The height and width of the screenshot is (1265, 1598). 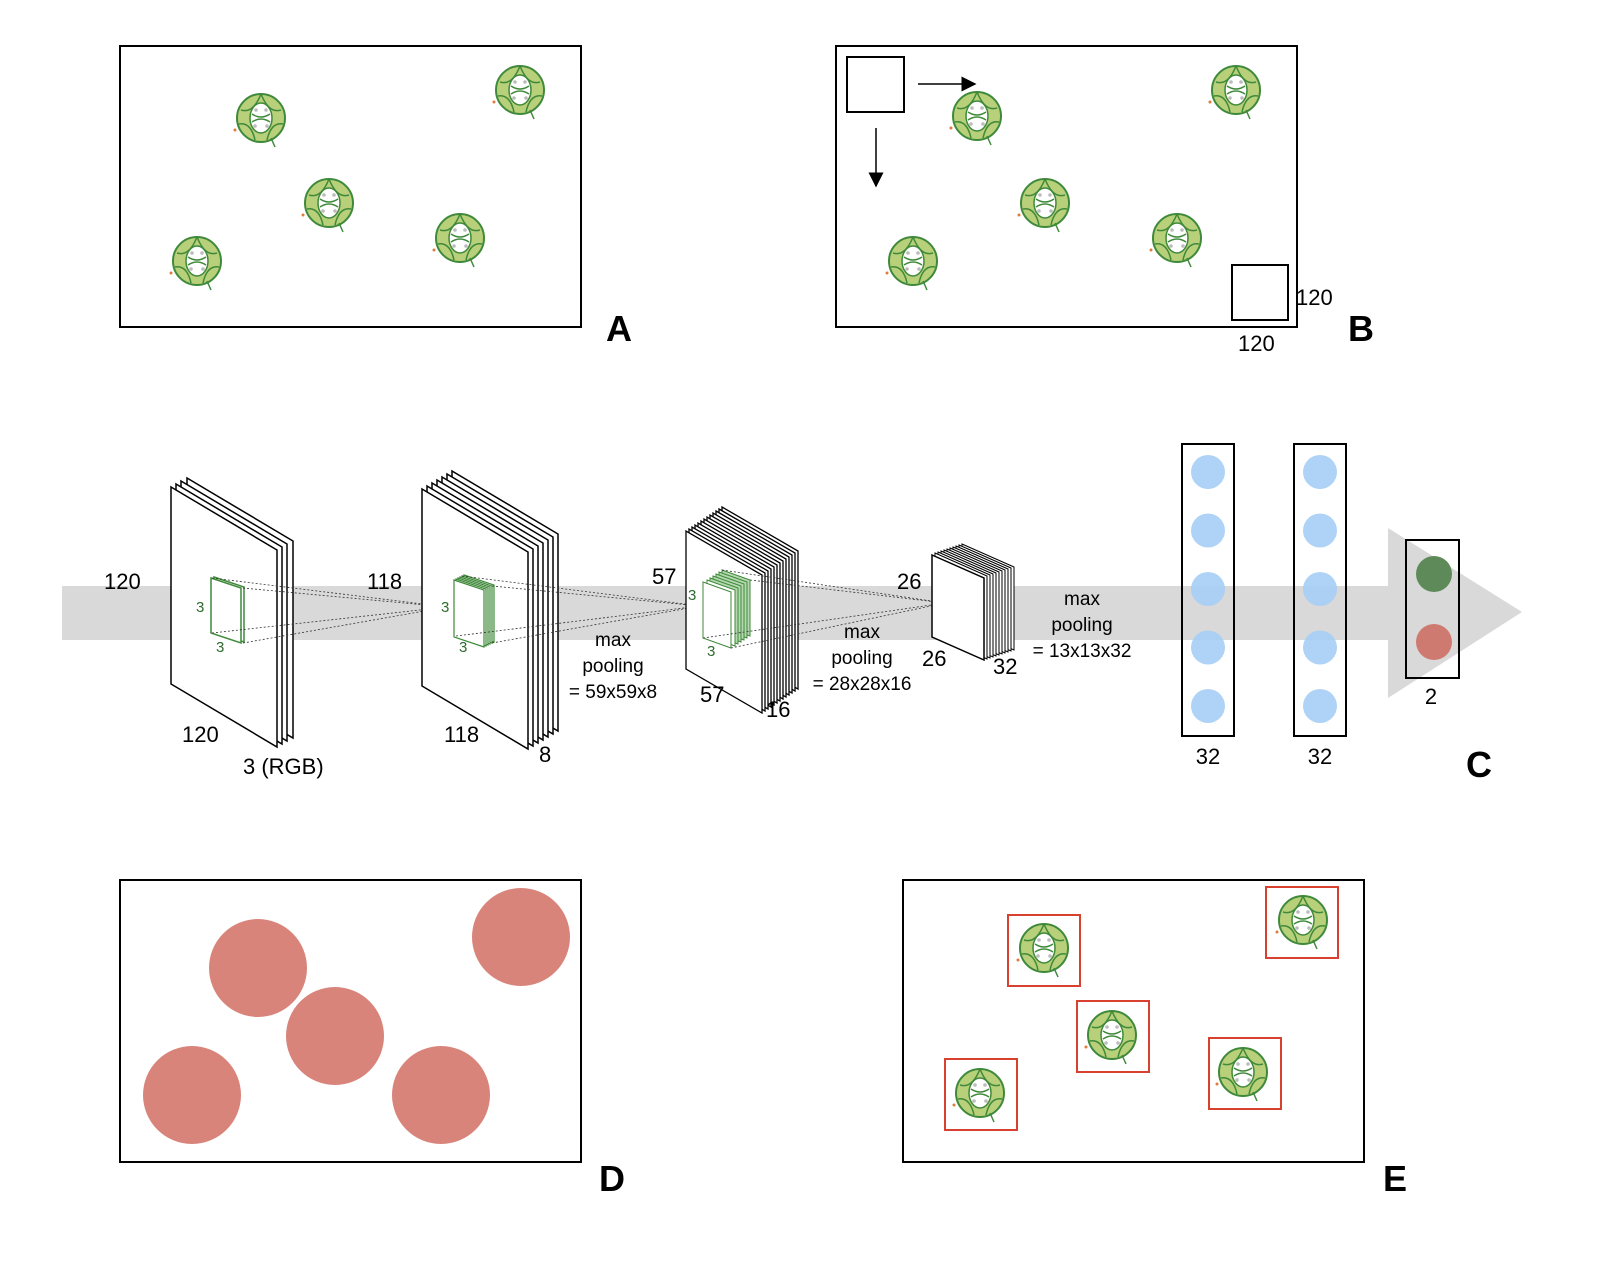 I want to click on conv3-volume, so click(x=973, y=602).